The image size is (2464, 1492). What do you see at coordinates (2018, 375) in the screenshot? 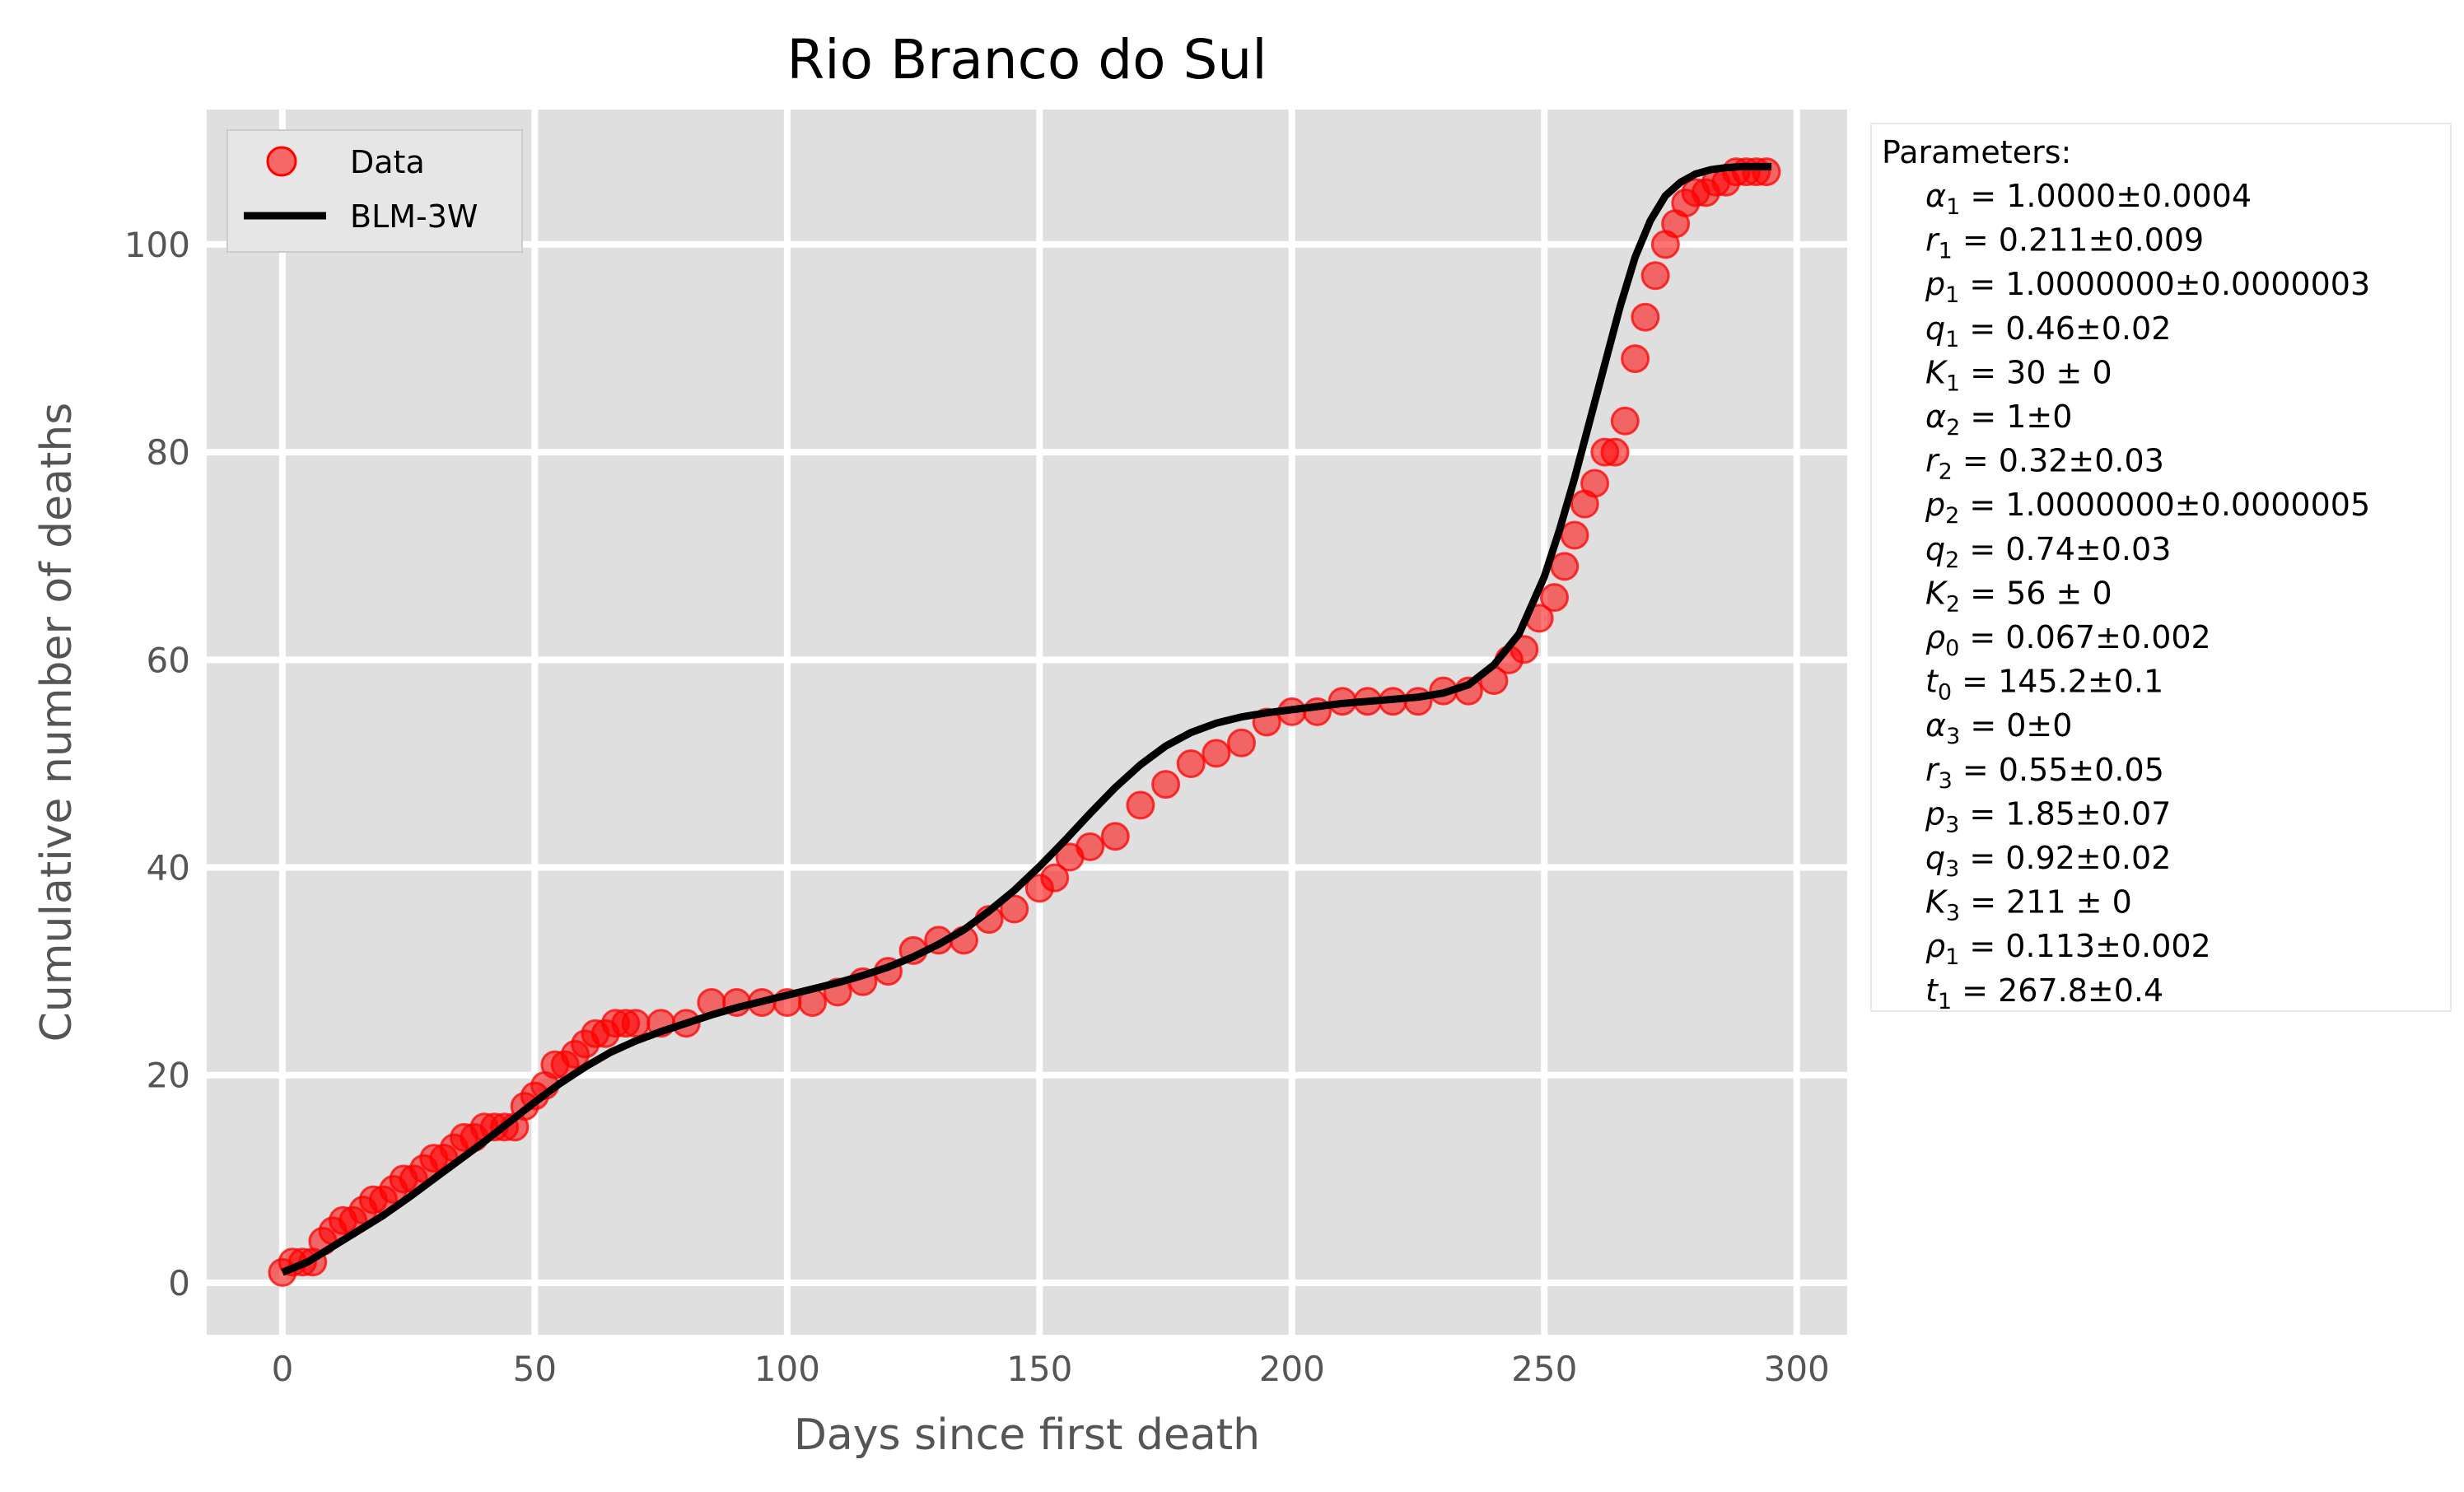
I see `parameter-line: K1 = 30 ± 0` at bounding box center [2018, 375].